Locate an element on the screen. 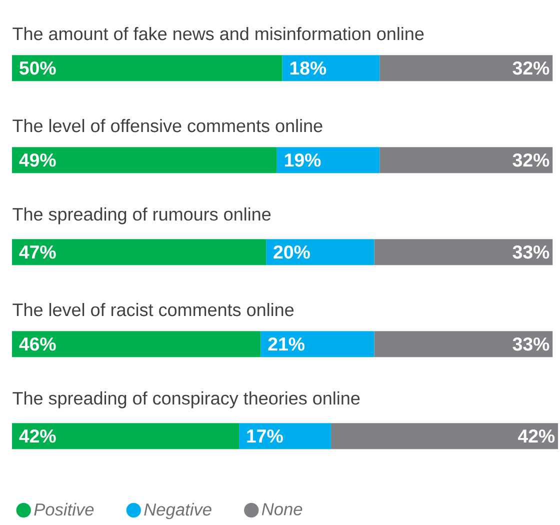 Image resolution: width=560 pixels, height=525 pixels. data-label: 50% is located at coordinates (38, 68).